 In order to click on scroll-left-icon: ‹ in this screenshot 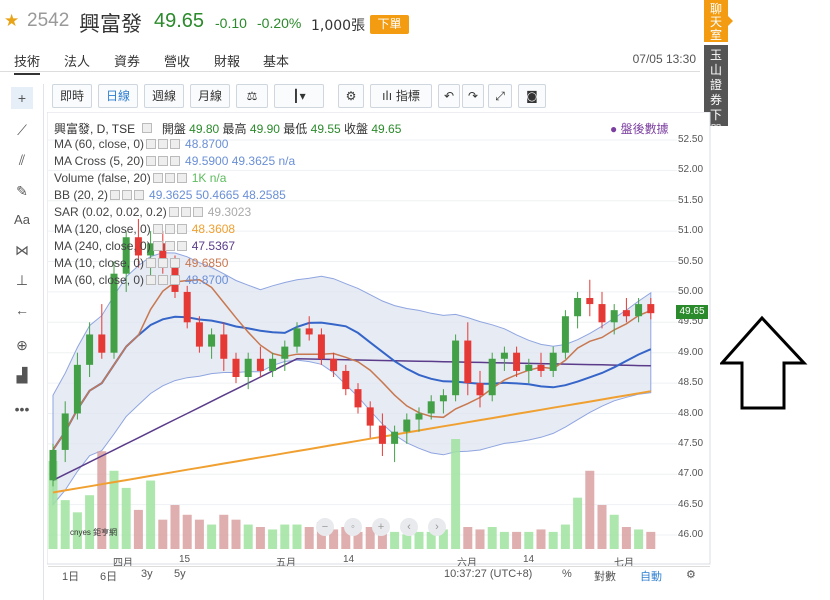, I will do `click(409, 527)`.